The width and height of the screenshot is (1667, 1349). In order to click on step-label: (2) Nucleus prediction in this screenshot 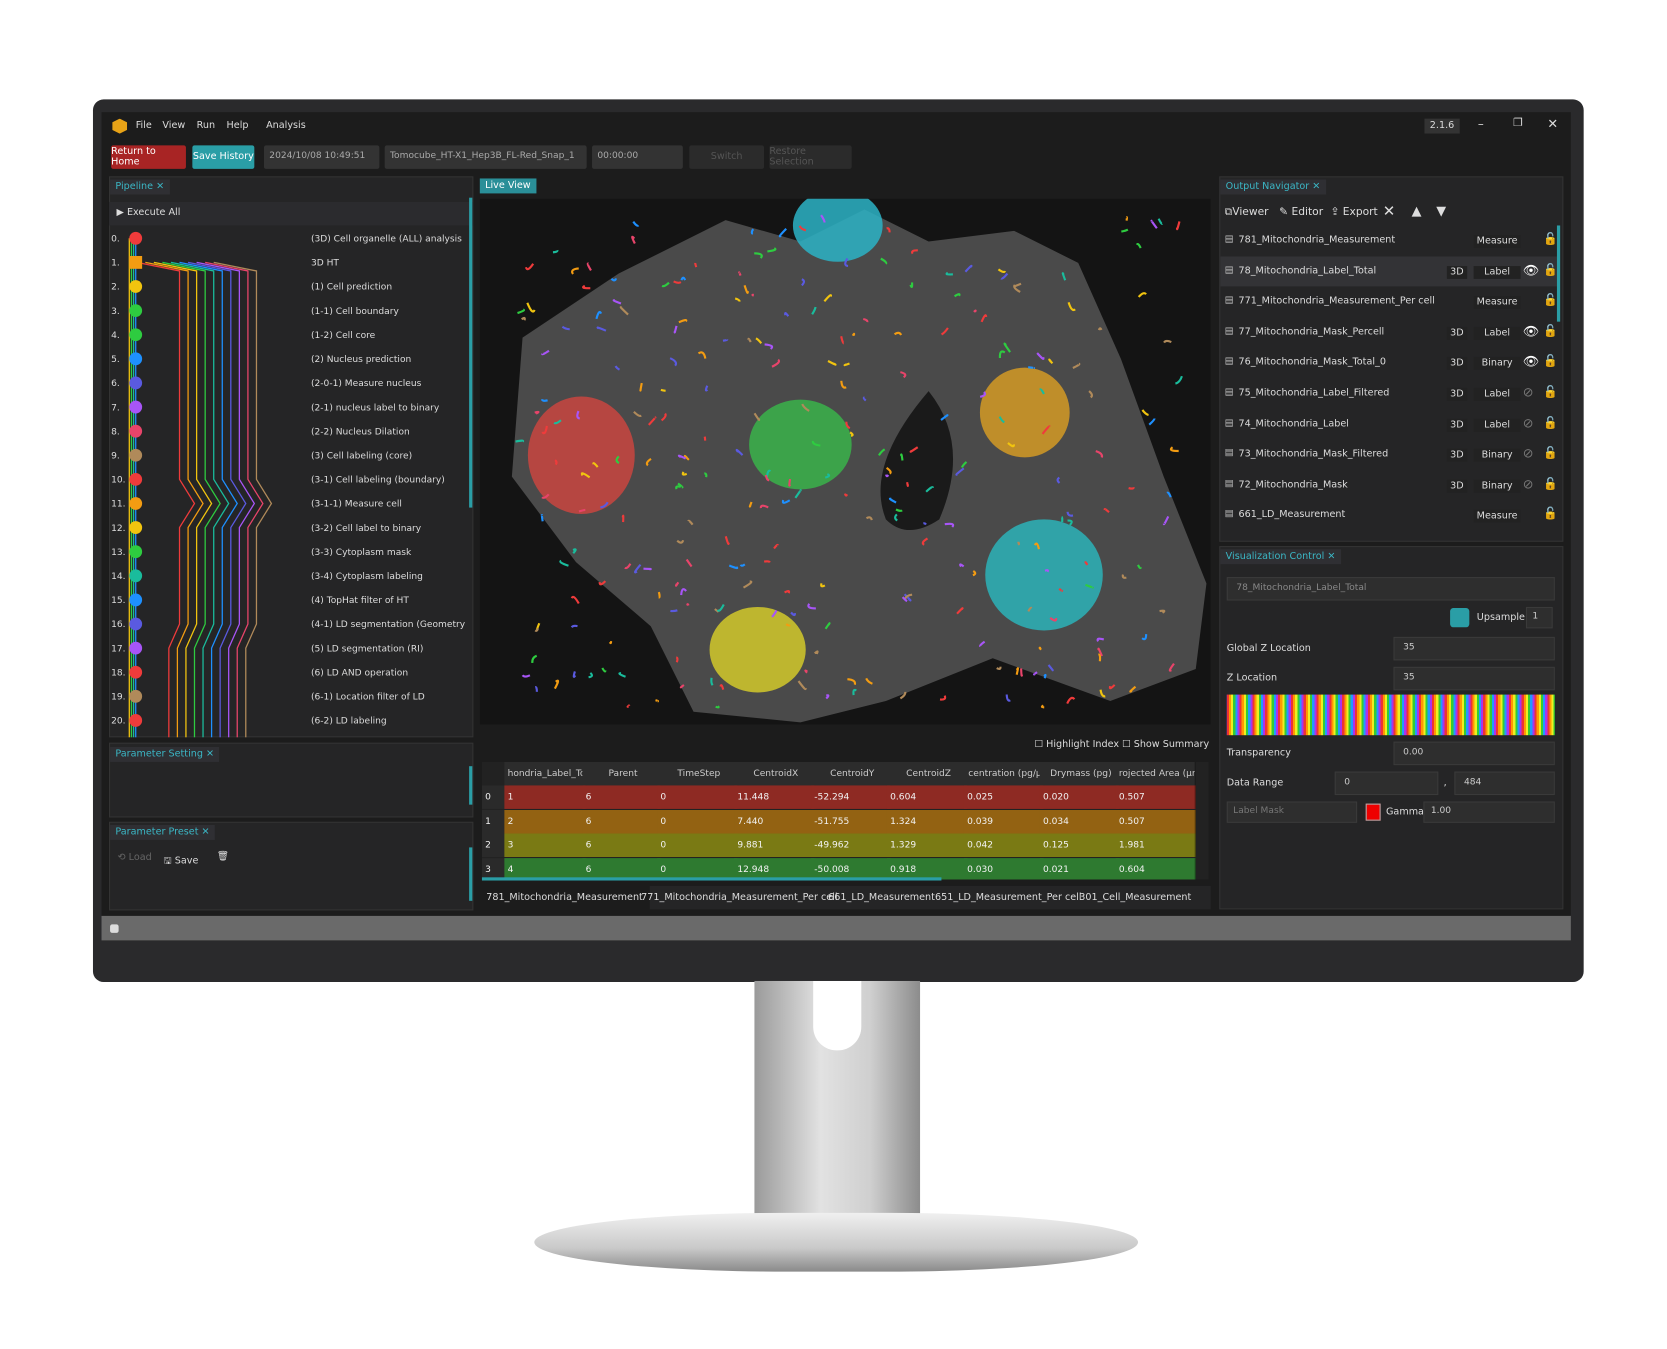, I will do `click(361, 360)`.